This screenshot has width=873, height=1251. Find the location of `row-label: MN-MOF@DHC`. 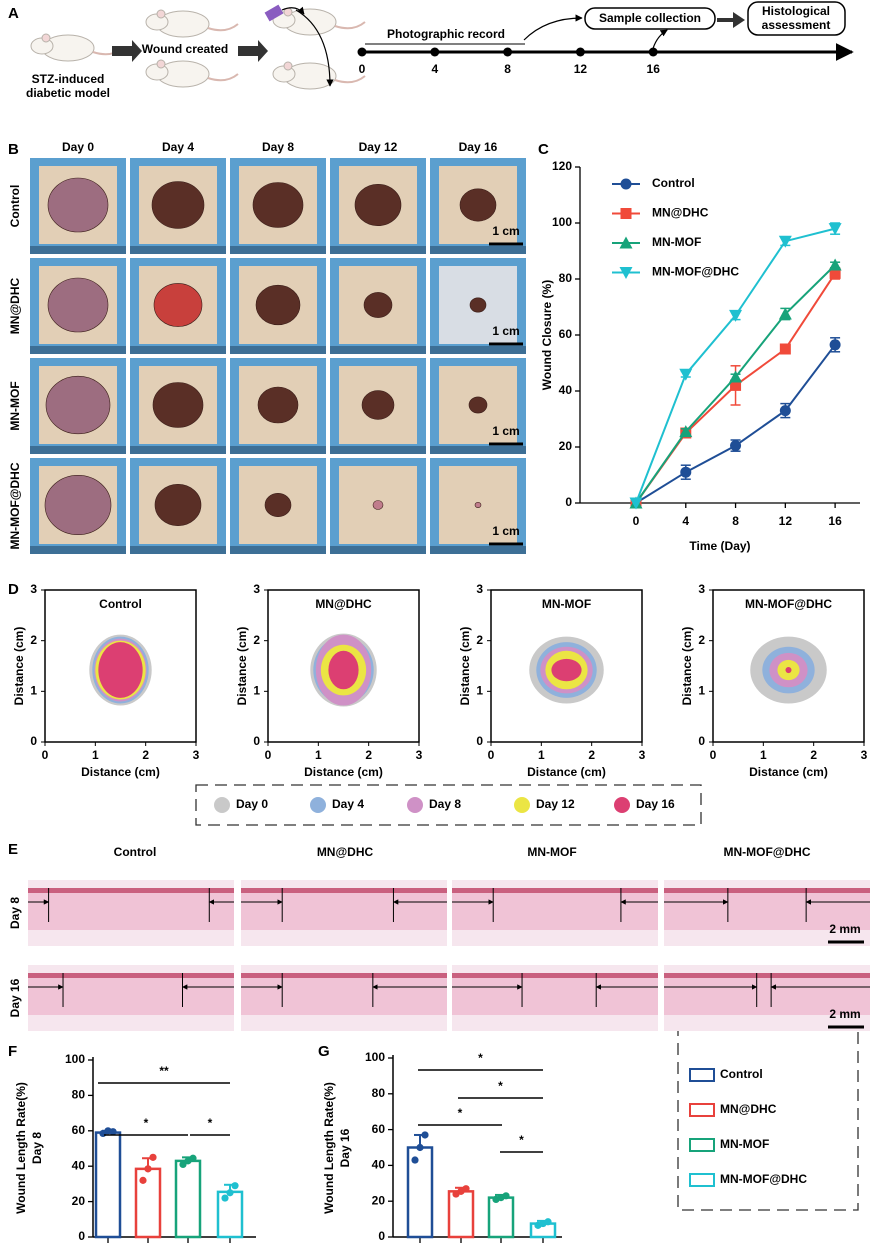

row-label: MN-MOF@DHC is located at coordinates (15, 505).